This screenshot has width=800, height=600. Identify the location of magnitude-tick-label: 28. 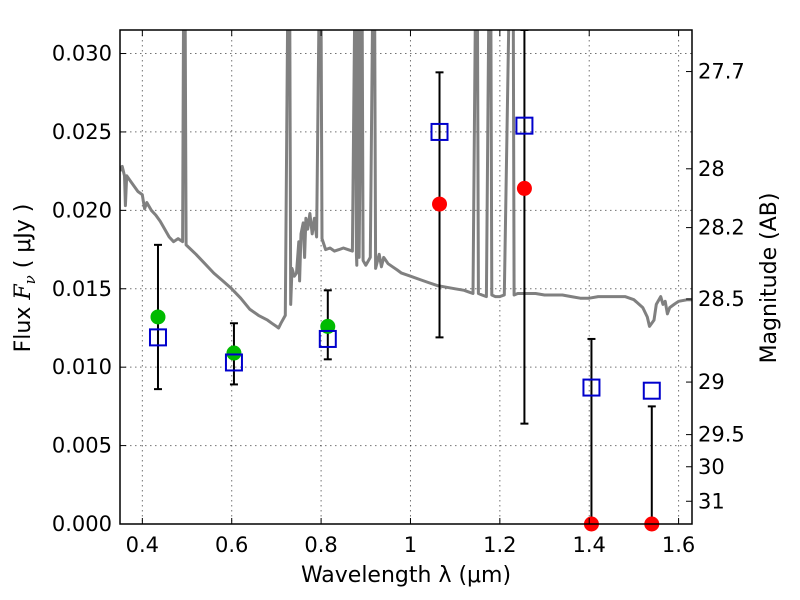
(711, 169).